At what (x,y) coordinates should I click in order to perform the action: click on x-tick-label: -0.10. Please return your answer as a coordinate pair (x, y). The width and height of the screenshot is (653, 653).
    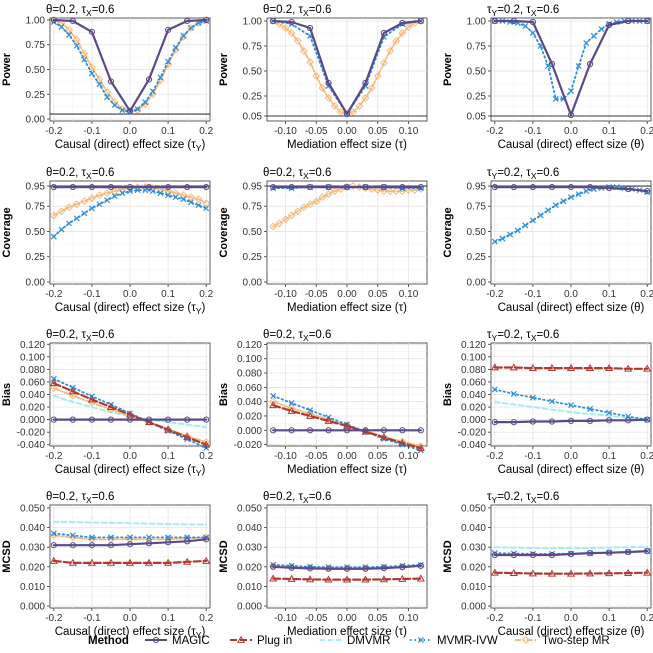
    Looking at the image, I should click on (285, 294).